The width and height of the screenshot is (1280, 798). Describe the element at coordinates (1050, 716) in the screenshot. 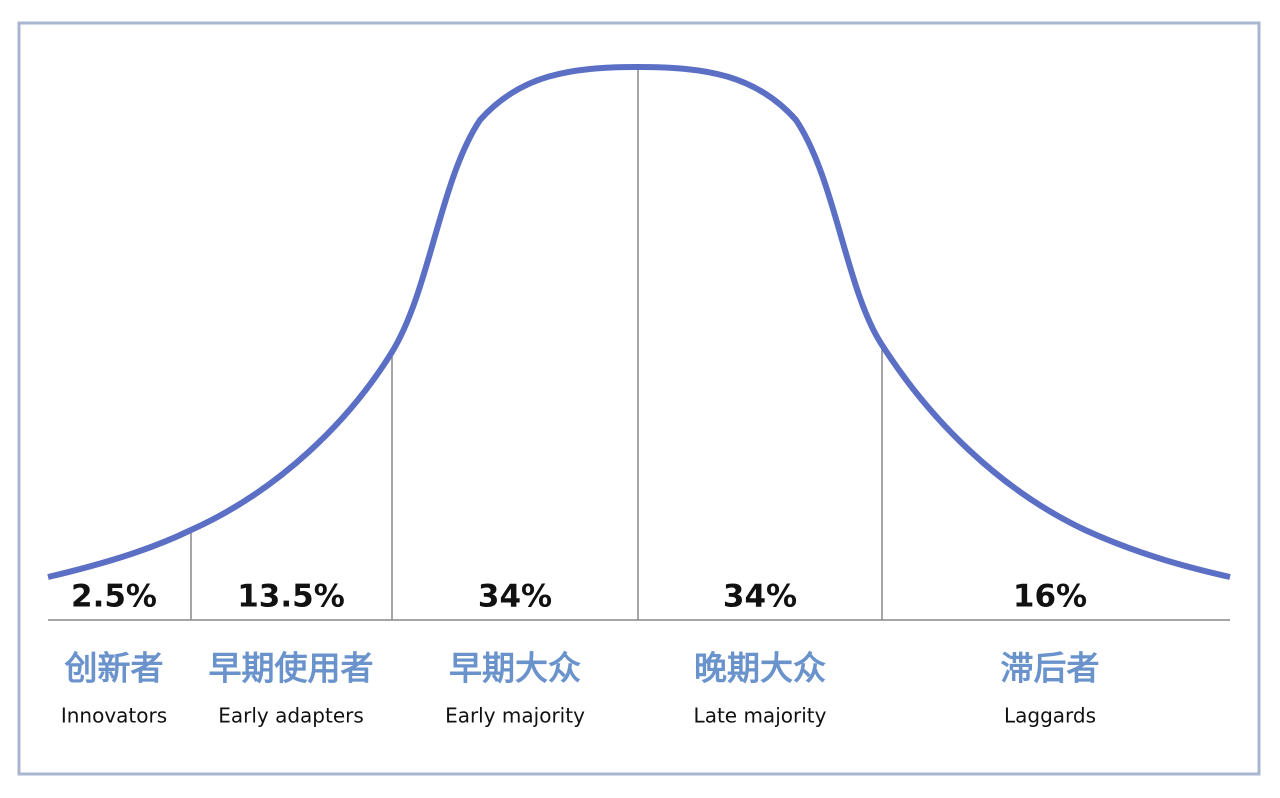

I see `segment-label-en: Laggards` at that location.